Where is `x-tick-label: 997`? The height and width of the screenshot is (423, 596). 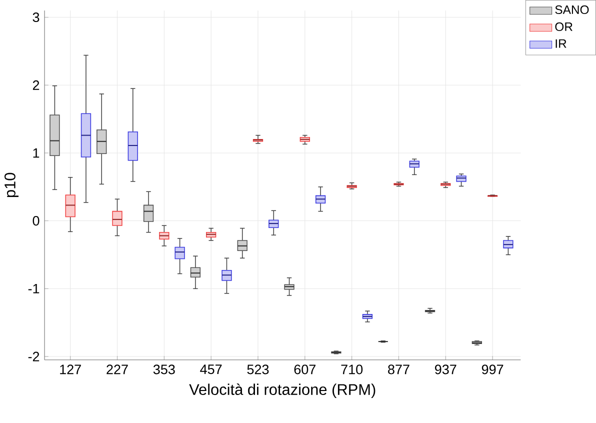
x-tick-label: 997 is located at coordinates (493, 369).